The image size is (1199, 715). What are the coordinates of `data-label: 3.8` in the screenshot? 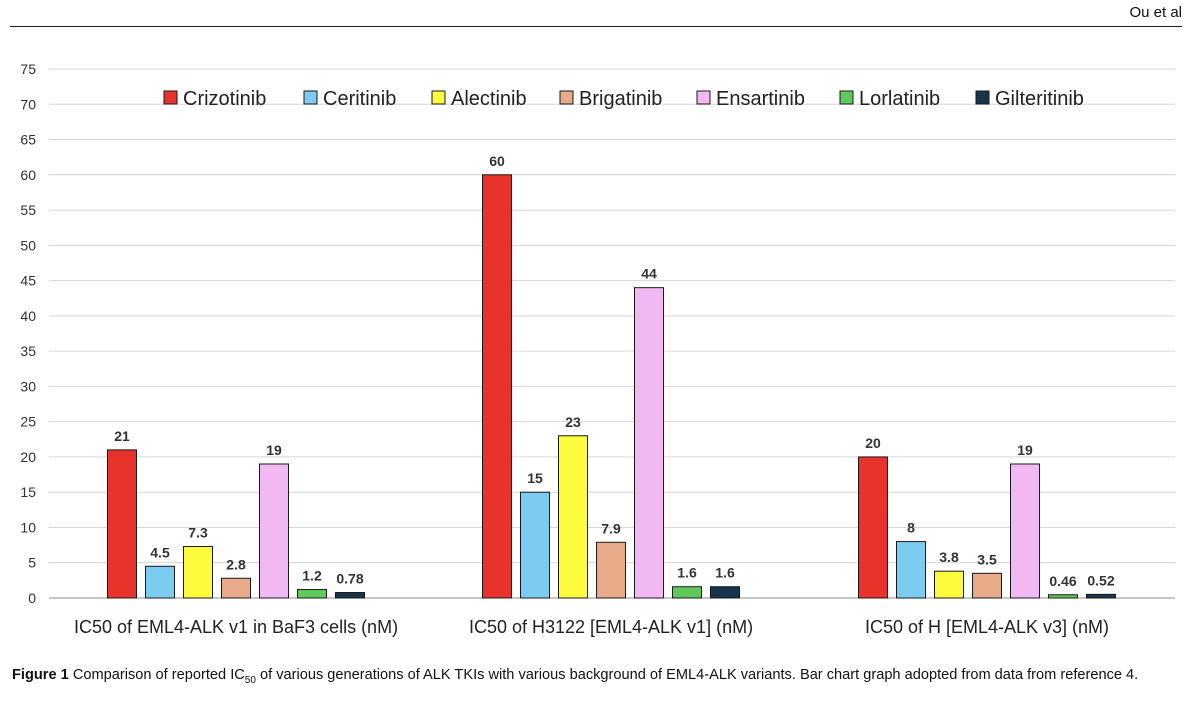 It's located at (949, 557).